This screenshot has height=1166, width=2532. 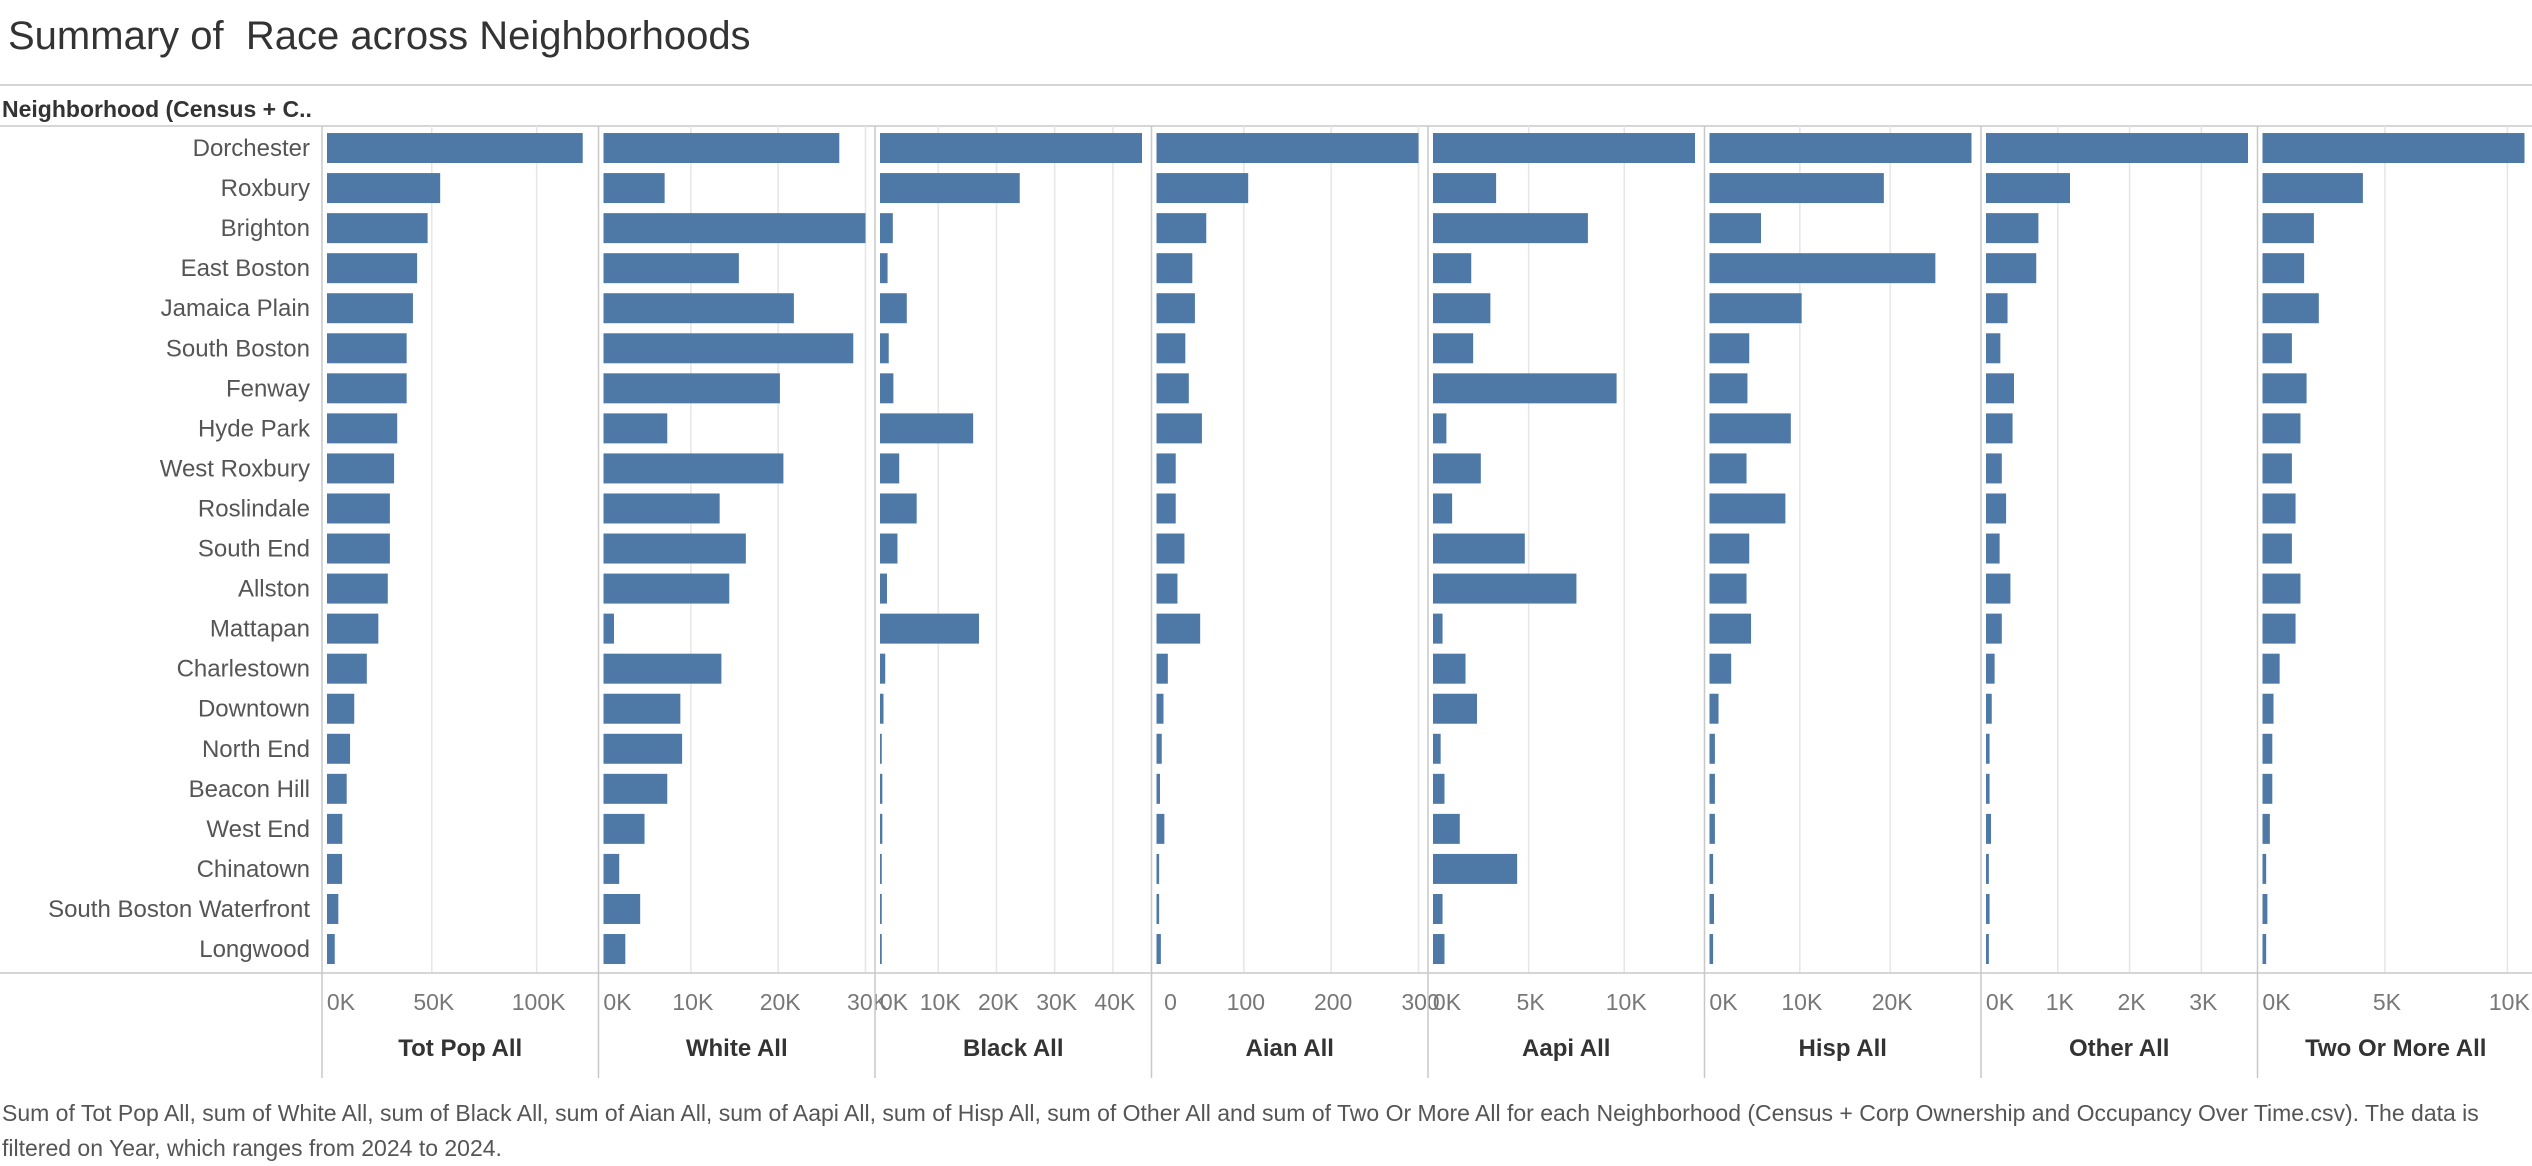 What do you see at coordinates (2011, 268) in the screenshot?
I see `bar-other-all-east-boston` at bounding box center [2011, 268].